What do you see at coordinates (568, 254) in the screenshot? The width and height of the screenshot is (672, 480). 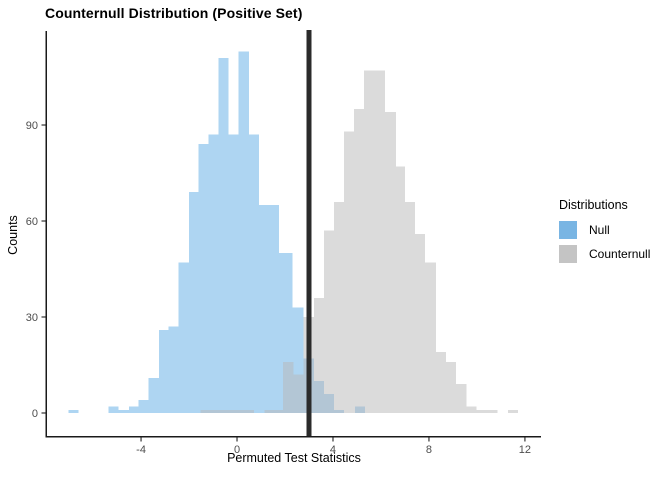 I see `legend-swatch-counternull` at bounding box center [568, 254].